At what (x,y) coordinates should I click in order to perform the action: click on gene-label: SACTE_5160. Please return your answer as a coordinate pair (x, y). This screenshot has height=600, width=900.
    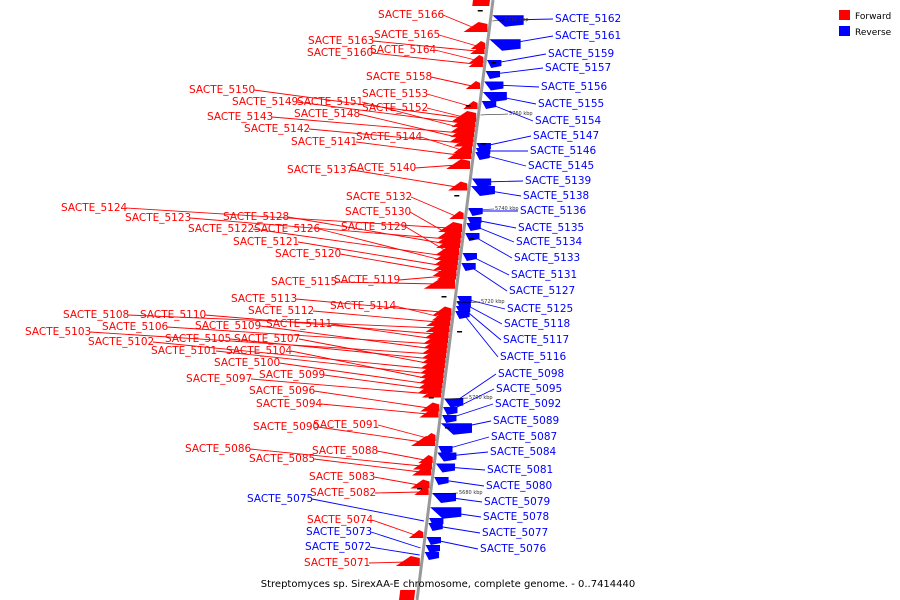
    Looking at the image, I should click on (340, 53).